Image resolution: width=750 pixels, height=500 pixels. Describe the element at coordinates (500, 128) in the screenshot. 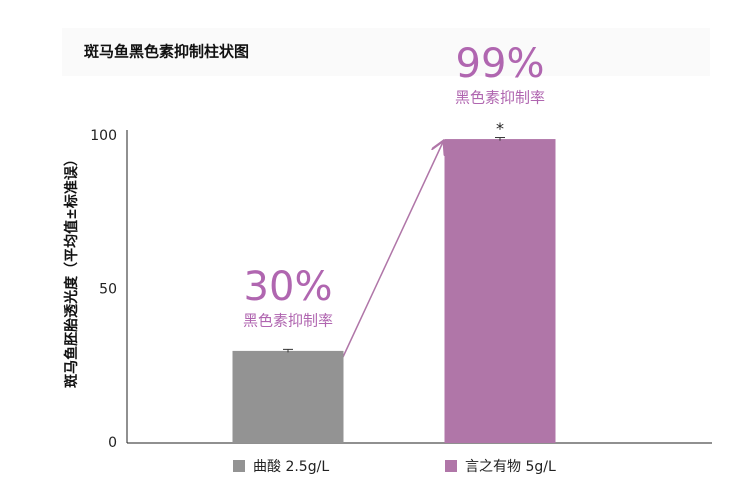

I see `significance-mark: *` at that location.